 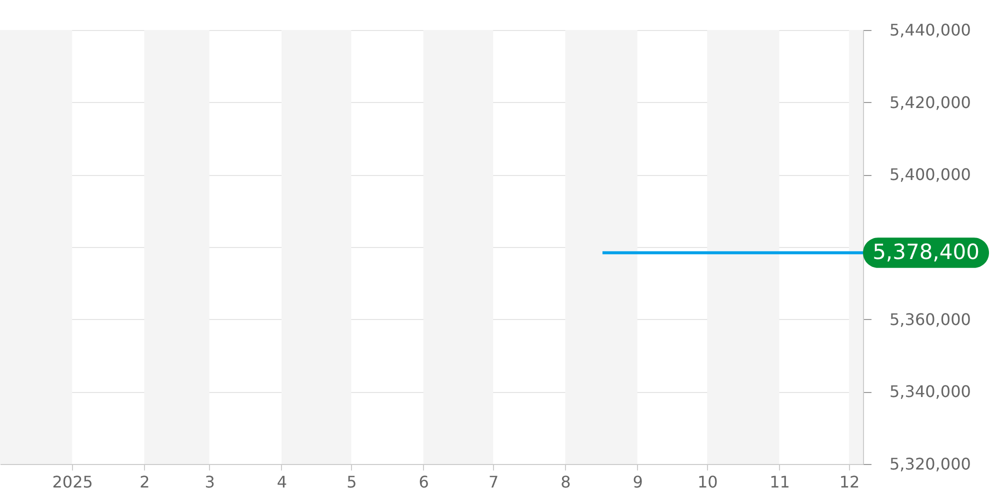 What do you see at coordinates (282, 482) in the screenshot?
I see `x-tick-label: 4` at bounding box center [282, 482].